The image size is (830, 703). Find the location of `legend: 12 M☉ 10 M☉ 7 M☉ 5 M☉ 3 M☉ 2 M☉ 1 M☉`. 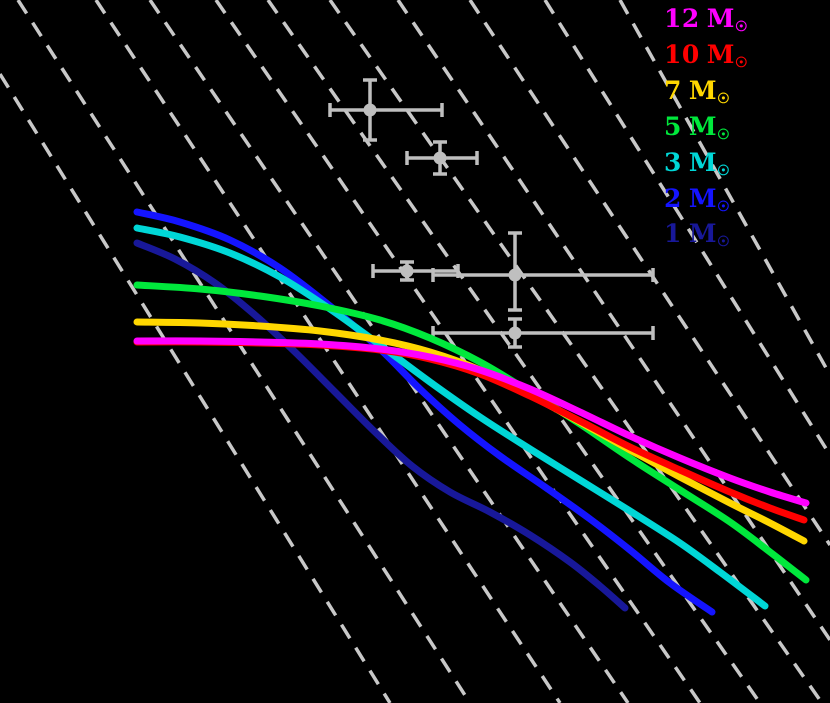

legend: 12 M☉ 10 M☉ 7 M☉ 5 M☉ 3 M☉ 2 M☉ 1 M☉ is located at coordinates (726, 131).